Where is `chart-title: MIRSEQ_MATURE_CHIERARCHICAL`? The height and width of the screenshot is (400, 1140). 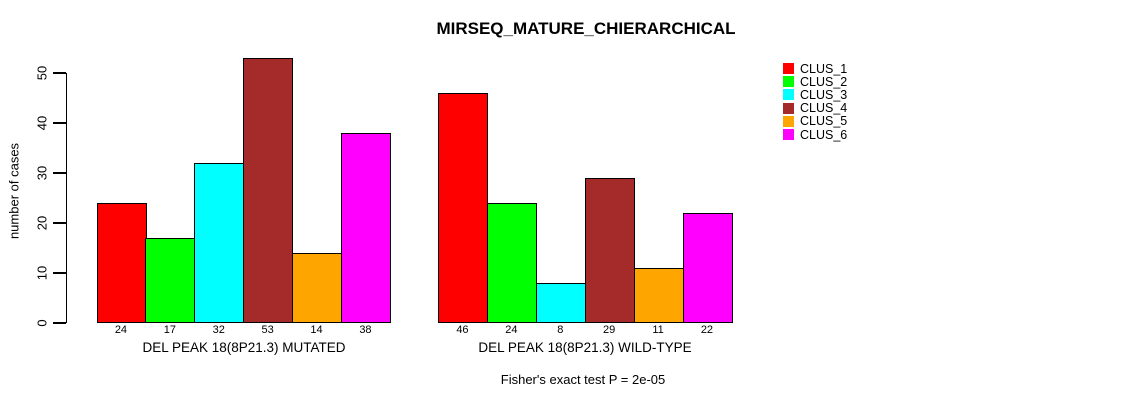 chart-title: MIRSEQ_MATURE_CHIERARCHICAL is located at coordinates (586, 28).